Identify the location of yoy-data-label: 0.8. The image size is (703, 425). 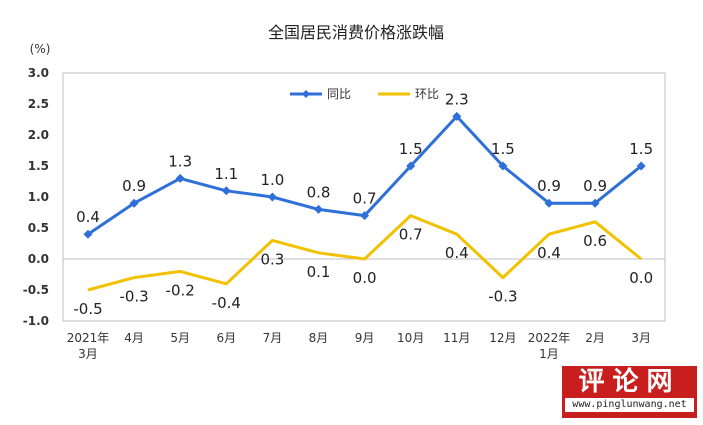
(319, 192).